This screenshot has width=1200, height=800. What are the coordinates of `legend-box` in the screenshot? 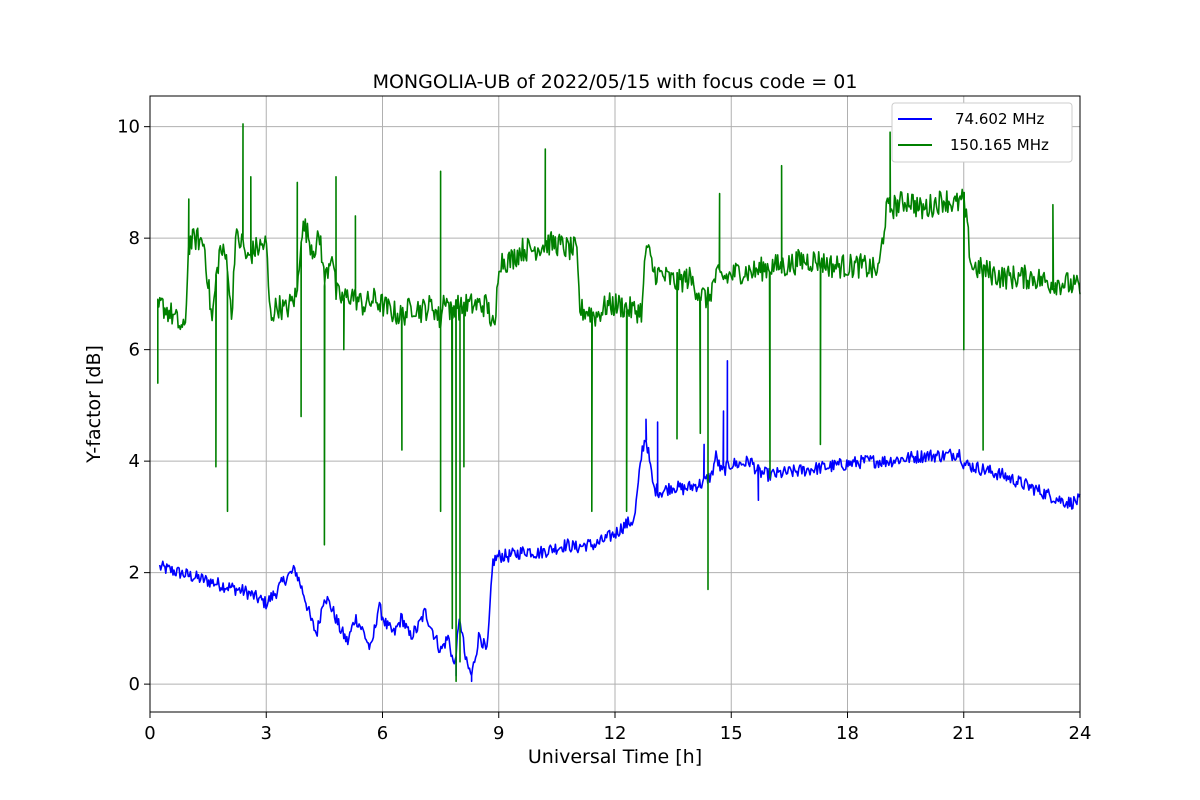 It's located at (982, 132).